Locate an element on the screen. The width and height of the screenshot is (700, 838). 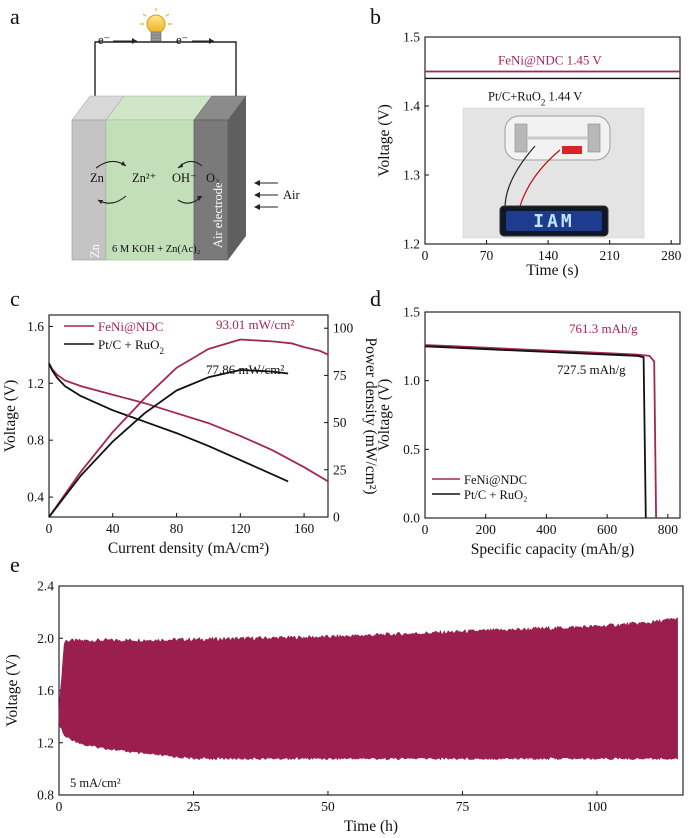
series-voltage-fenindc is located at coordinates (188, 422).